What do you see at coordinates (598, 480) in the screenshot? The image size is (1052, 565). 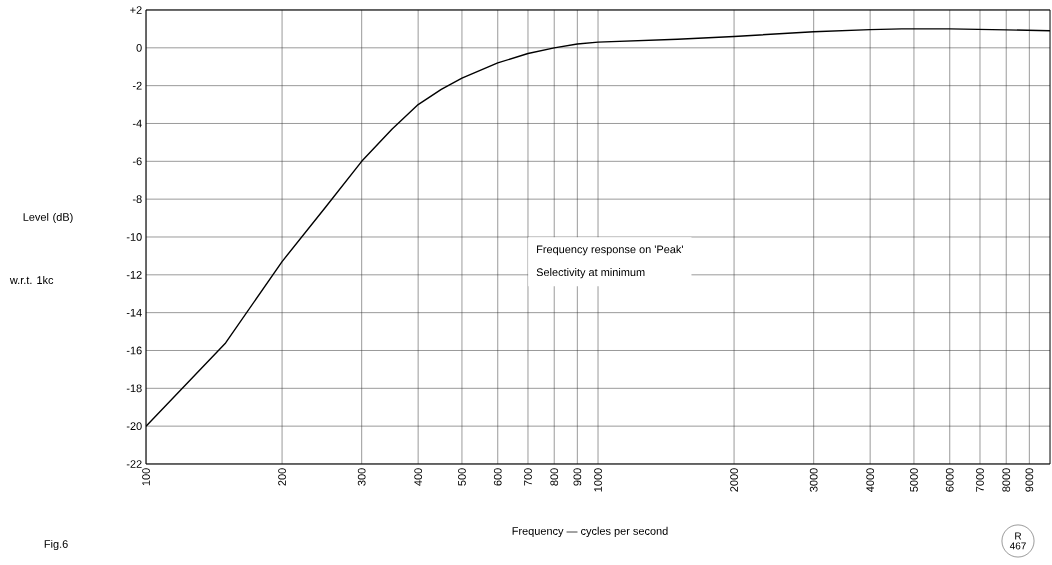 I see `x-tick-label: 1000` at bounding box center [598, 480].